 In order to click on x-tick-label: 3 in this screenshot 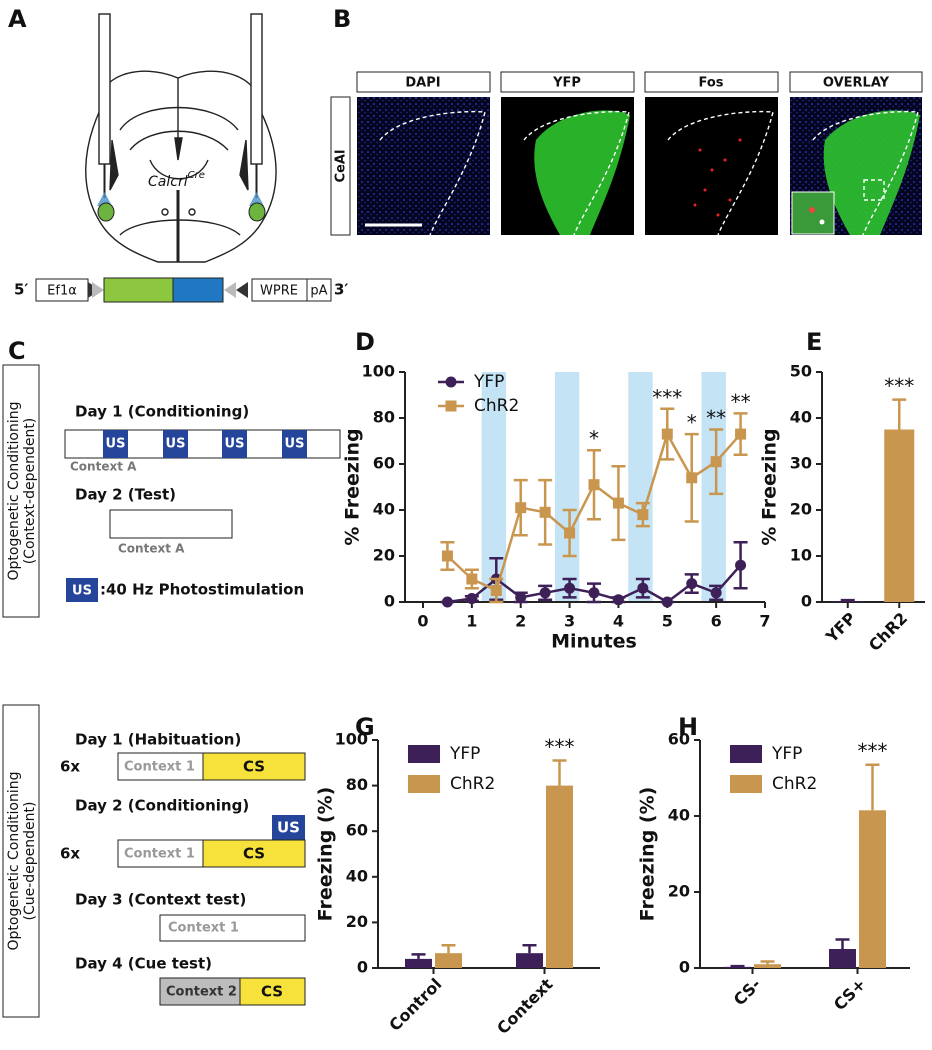, I will do `click(569, 621)`.